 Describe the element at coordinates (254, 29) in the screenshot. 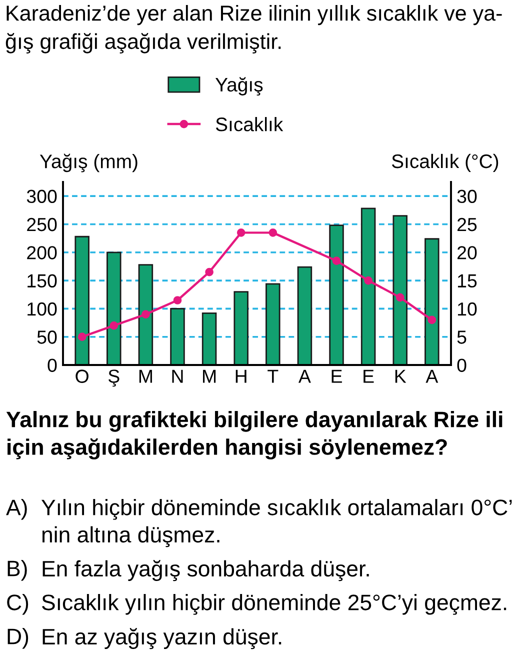

I see `chart-title: Karadeniz’de yer alan Rize ilinin yıllık sıcaklık ve ya- ğış grafiği aşağıda verilmiştir.` at that location.